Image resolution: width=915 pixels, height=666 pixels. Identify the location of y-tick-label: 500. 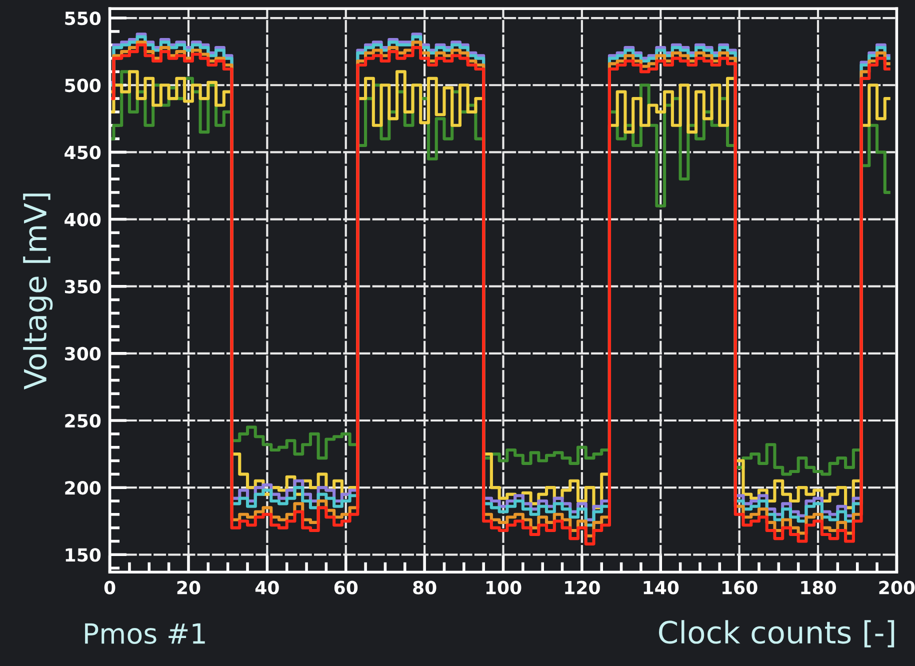
(83, 85).